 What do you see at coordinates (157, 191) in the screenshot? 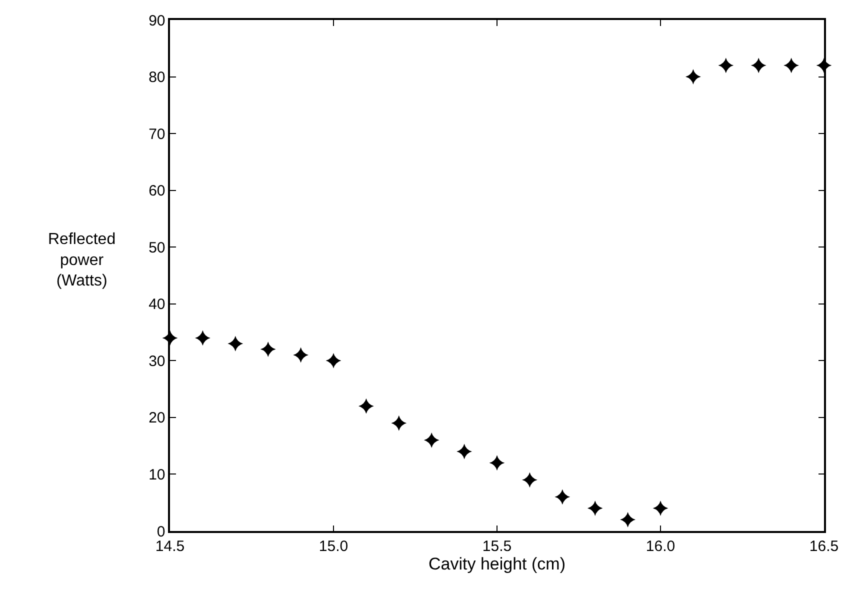
I see `y-tick-label: 60` at bounding box center [157, 191].